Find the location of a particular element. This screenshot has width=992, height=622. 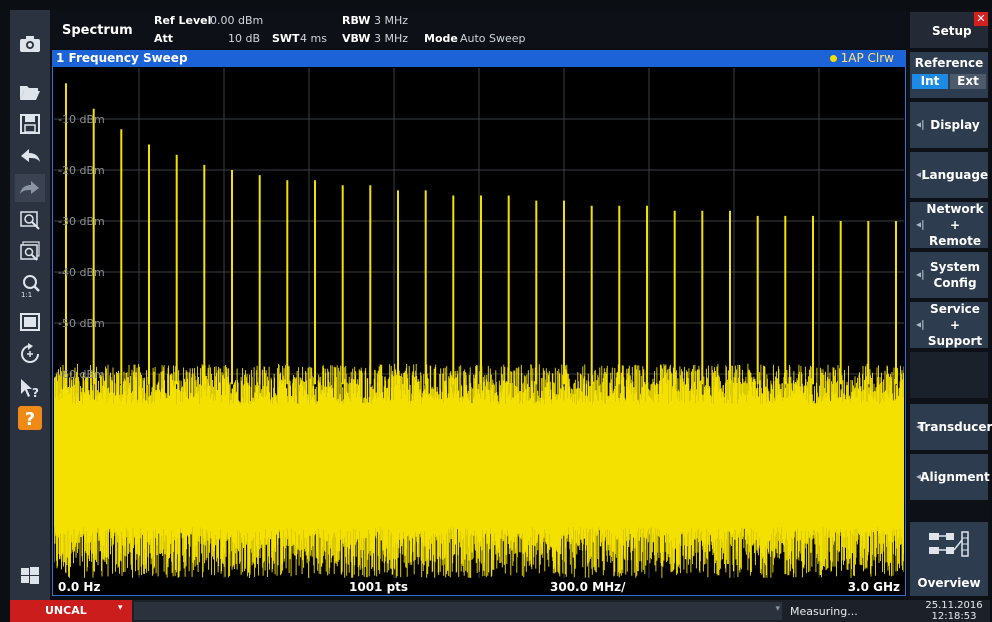

date-time: 25.11.2016 12:18:53 is located at coordinates (954, 611).